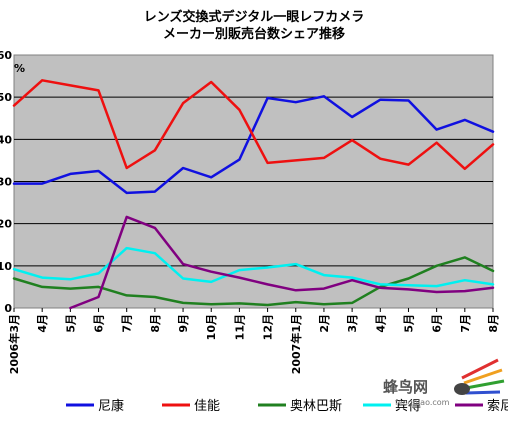 The image size is (508, 424). I want to click on x-tick-label: 2007年1月, so click(296, 344).